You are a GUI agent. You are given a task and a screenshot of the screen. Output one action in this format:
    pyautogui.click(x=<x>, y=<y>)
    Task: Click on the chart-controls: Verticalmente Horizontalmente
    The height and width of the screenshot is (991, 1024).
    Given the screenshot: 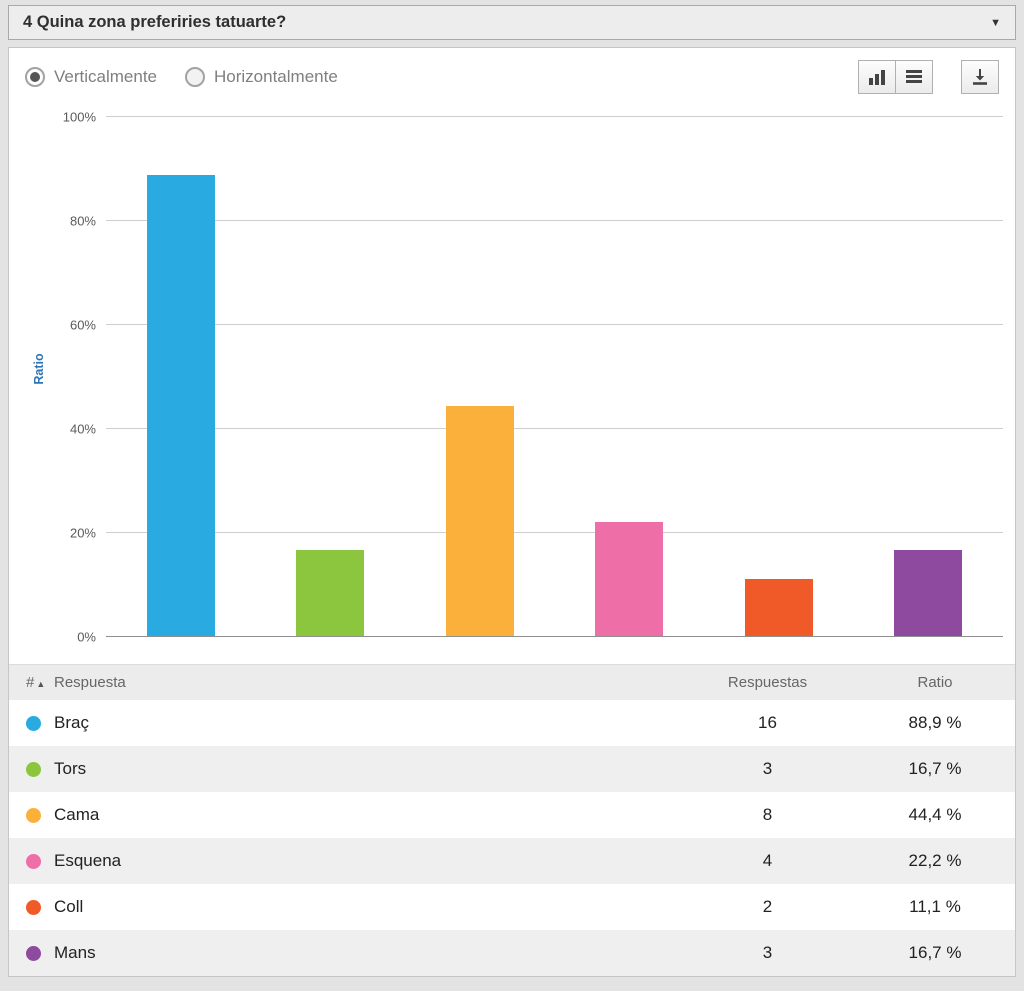 What is the action you would take?
    pyautogui.click(x=512, y=76)
    